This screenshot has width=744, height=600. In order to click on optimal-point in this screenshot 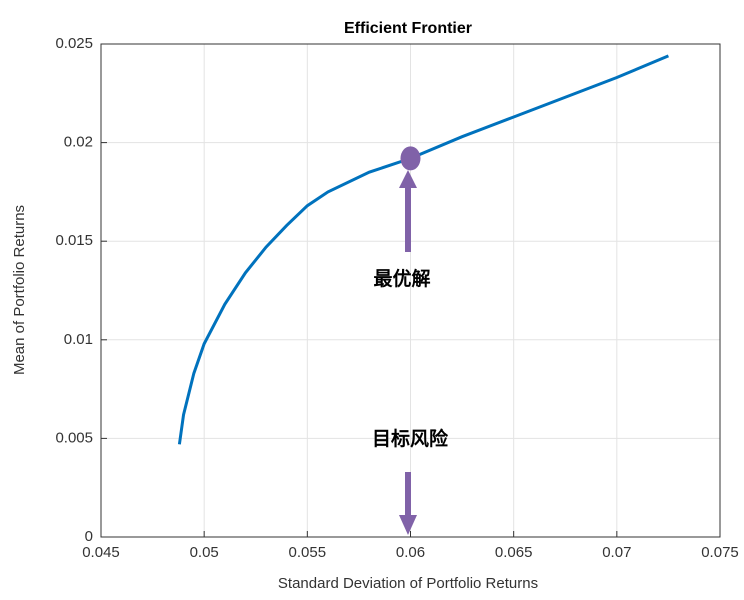, I will do `click(410, 158)`.